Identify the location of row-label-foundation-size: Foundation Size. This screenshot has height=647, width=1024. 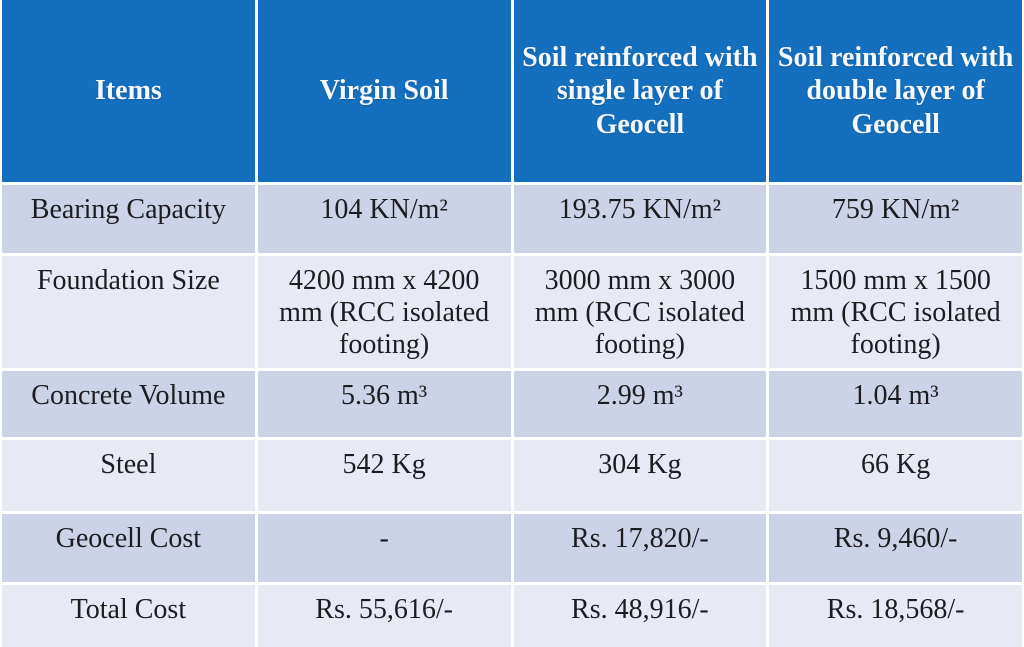
(128, 312).